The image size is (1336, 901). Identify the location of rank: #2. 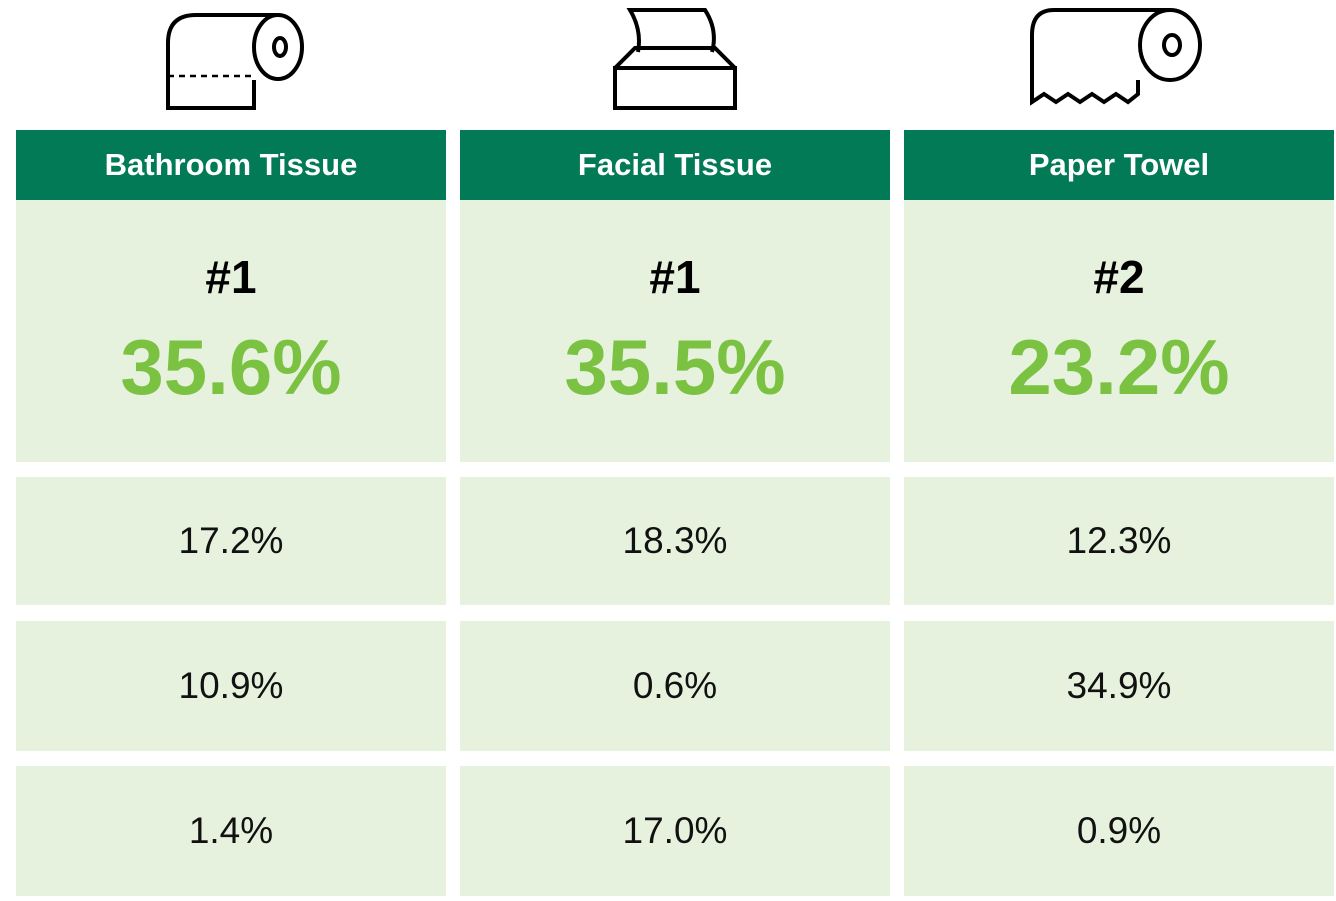
(1119, 277).